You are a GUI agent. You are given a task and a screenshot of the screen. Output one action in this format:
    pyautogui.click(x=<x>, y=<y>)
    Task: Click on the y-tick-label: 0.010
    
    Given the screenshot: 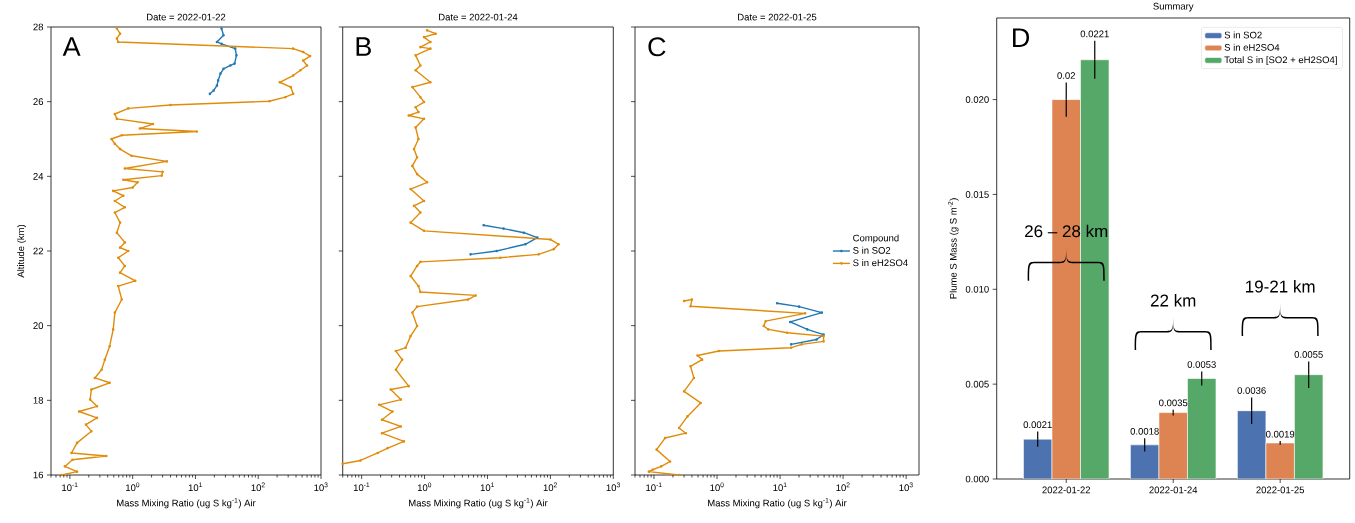 What is the action you would take?
    pyautogui.click(x=977, y=289)
    